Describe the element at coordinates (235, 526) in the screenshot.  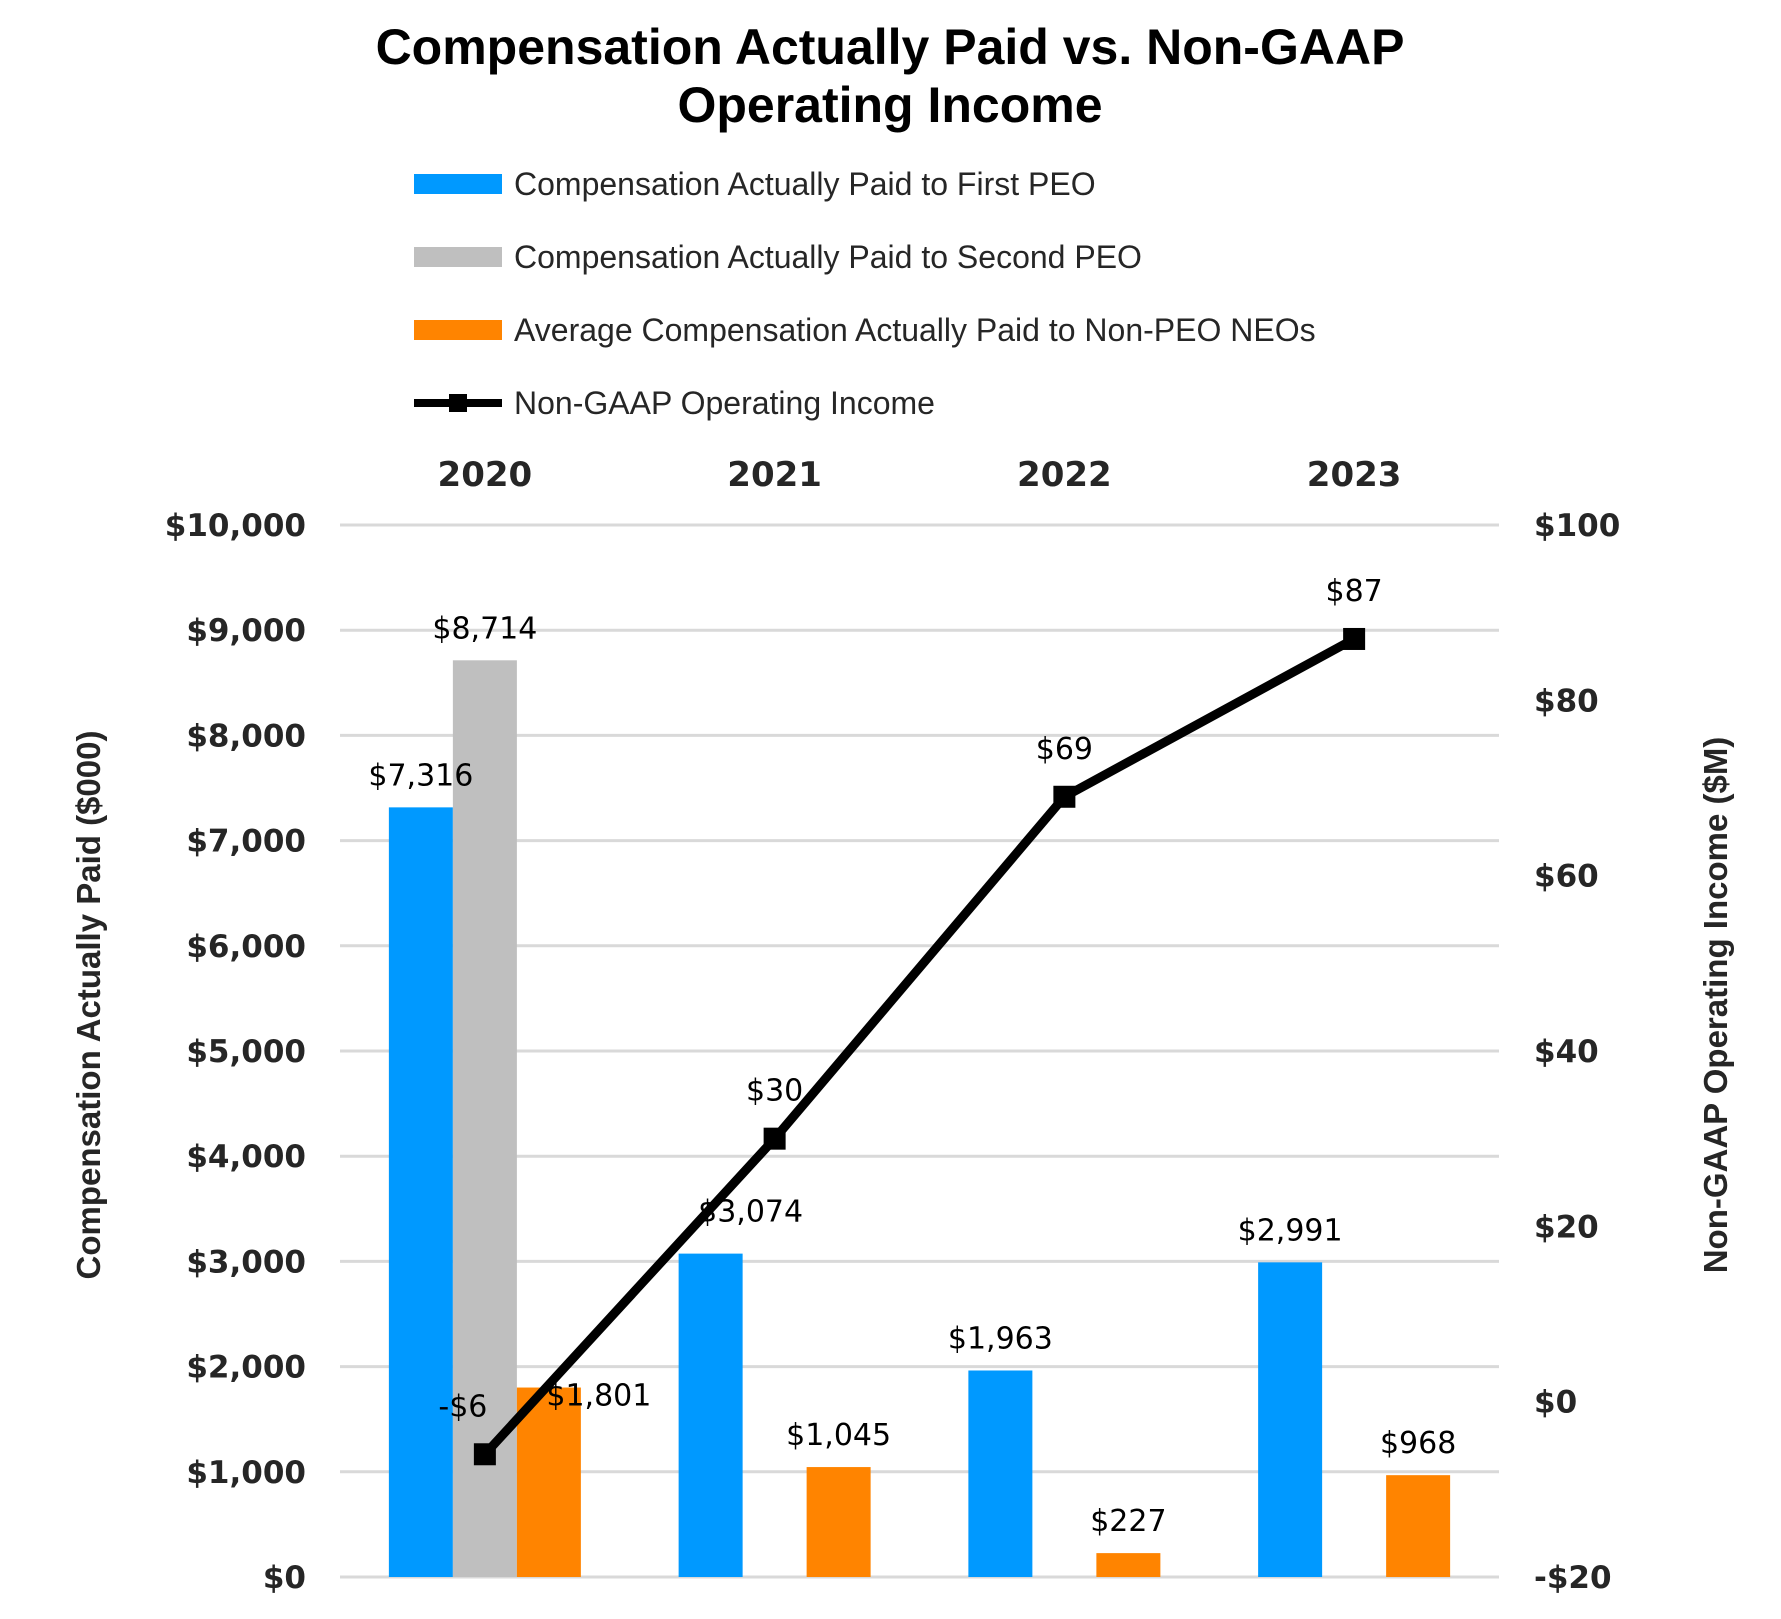
I see `y-tick-label-left: $10,000` at that location.